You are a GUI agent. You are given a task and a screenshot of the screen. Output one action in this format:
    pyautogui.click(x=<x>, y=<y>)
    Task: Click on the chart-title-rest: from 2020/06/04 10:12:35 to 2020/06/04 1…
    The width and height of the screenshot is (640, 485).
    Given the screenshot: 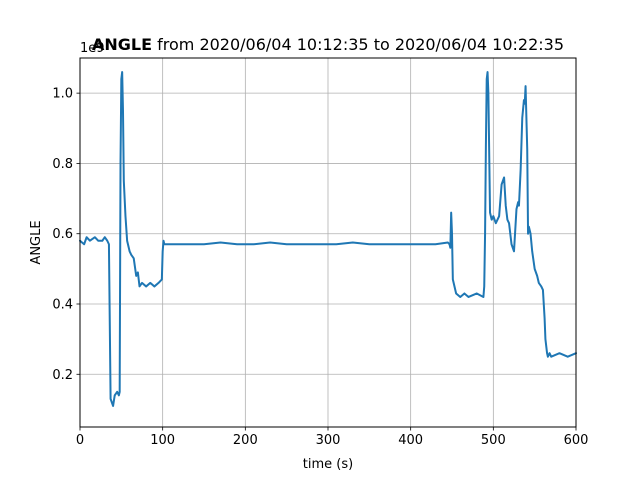 What is the action you would take?
    pyautogui.click(x=358, y=44)
    